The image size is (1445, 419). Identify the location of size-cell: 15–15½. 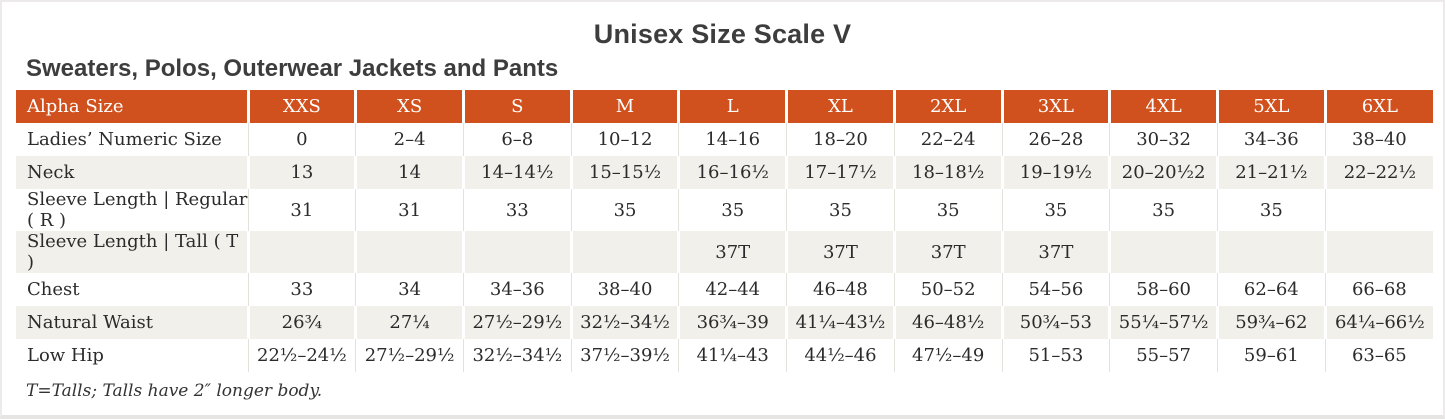
(624, 172).